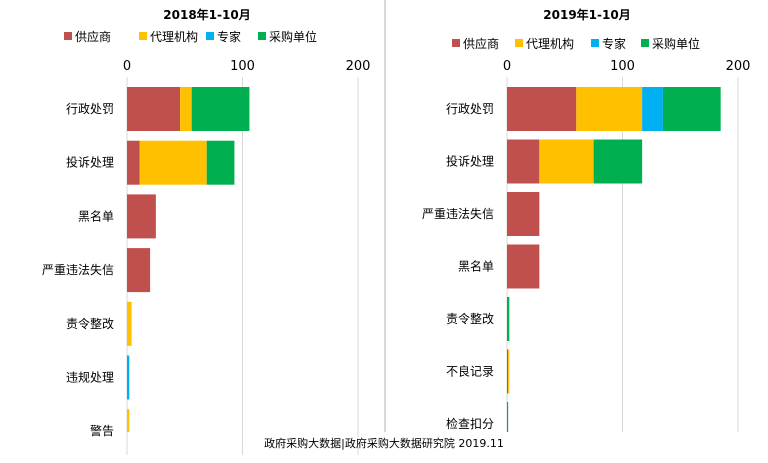 The width and height of the screenshot is (768, 463). What do you see at coordinates (458, 213) in the screenshot?
I see `category-label-3: 严重违法失信` at bounding box center [458, 213].